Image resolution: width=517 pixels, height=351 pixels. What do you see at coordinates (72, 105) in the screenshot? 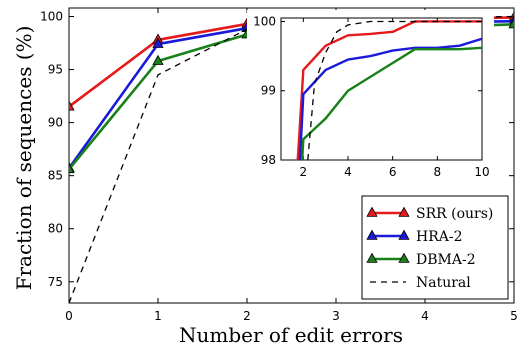
I see `data-point-srr-ours` at bounding box center [72, 105].